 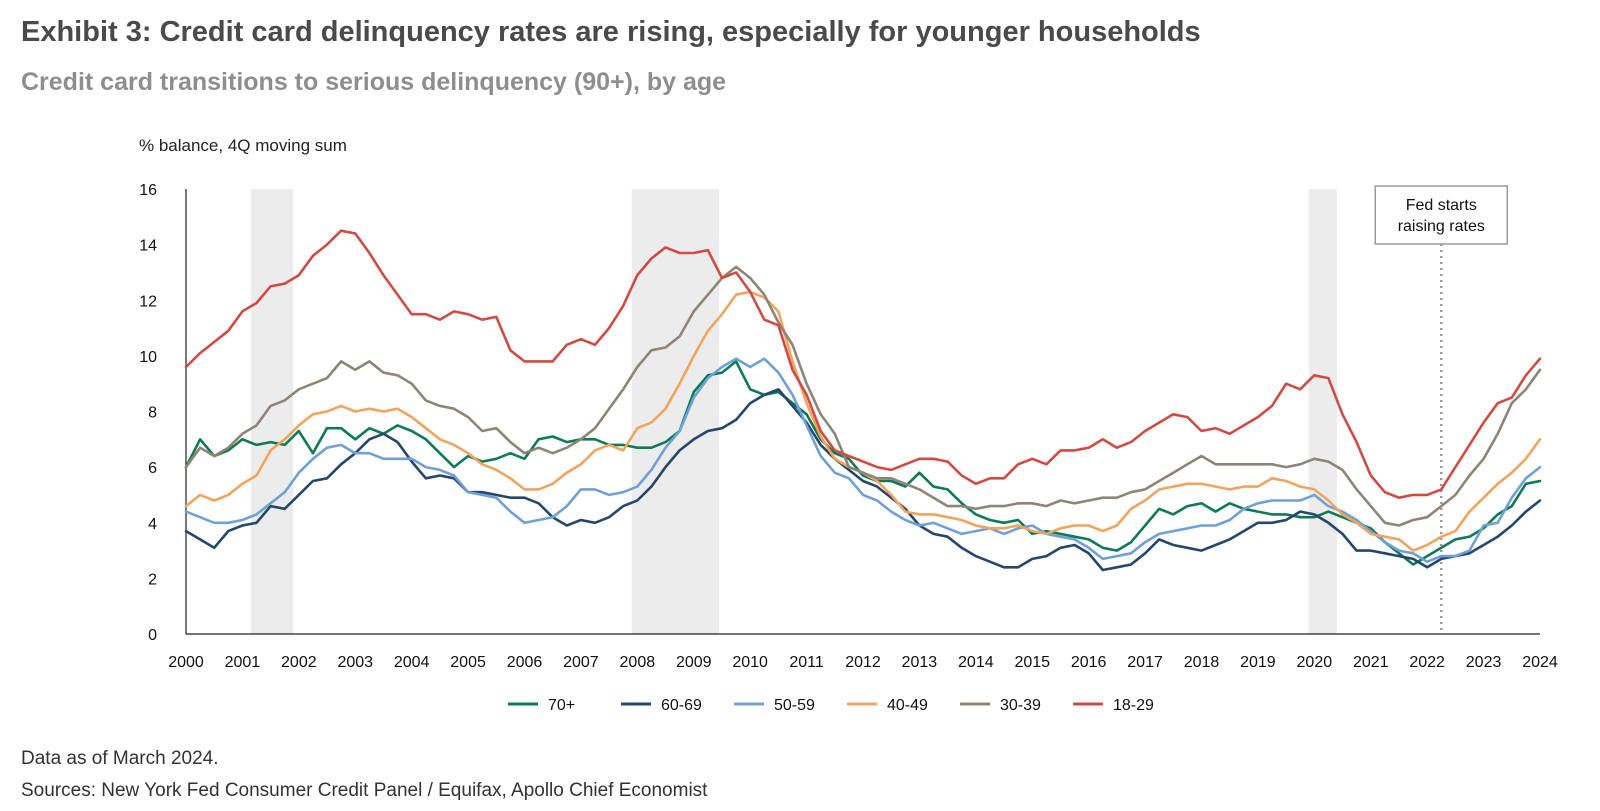 I want to click on y-tick-14: 14, so click(x=148, y=246).